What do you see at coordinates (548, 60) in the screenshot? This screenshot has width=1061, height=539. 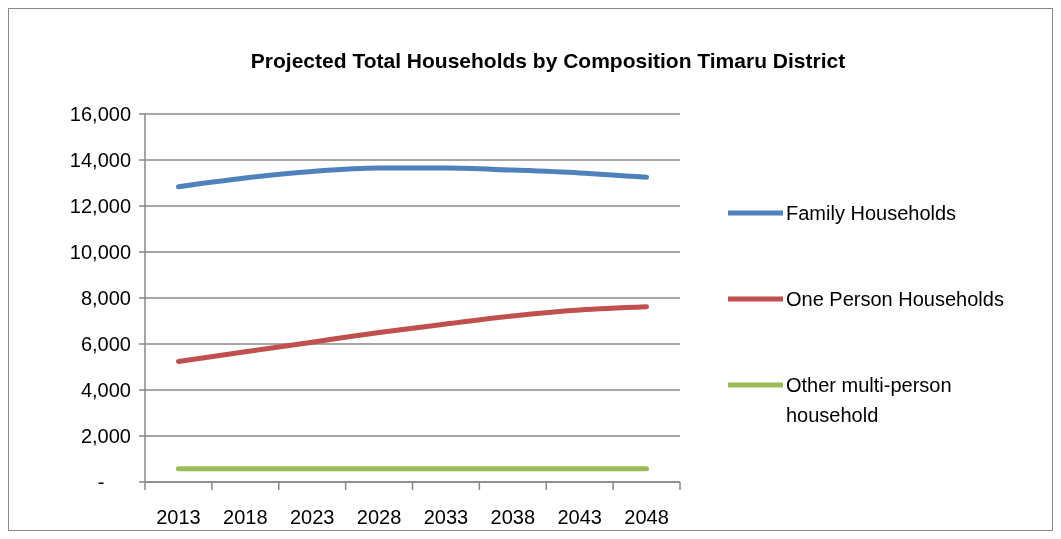 I see `chart-title: Projected Total Households by Composition Timaru District` at bounding box center [548, 60].